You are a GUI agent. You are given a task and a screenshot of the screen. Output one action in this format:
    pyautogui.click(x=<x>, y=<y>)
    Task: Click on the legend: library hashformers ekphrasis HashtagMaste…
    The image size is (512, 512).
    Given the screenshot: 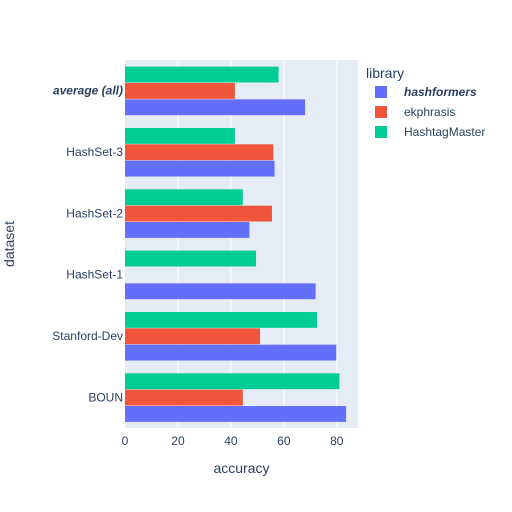 What is the action you would take?
    pyautogui.click(x=425, y=102)
    